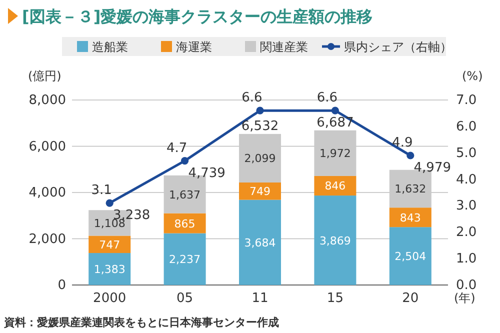 The image size is (500, 333). Describe the element at coordinates (185, 195) in the screenshot. I see `data-label: 1,637` at that location.